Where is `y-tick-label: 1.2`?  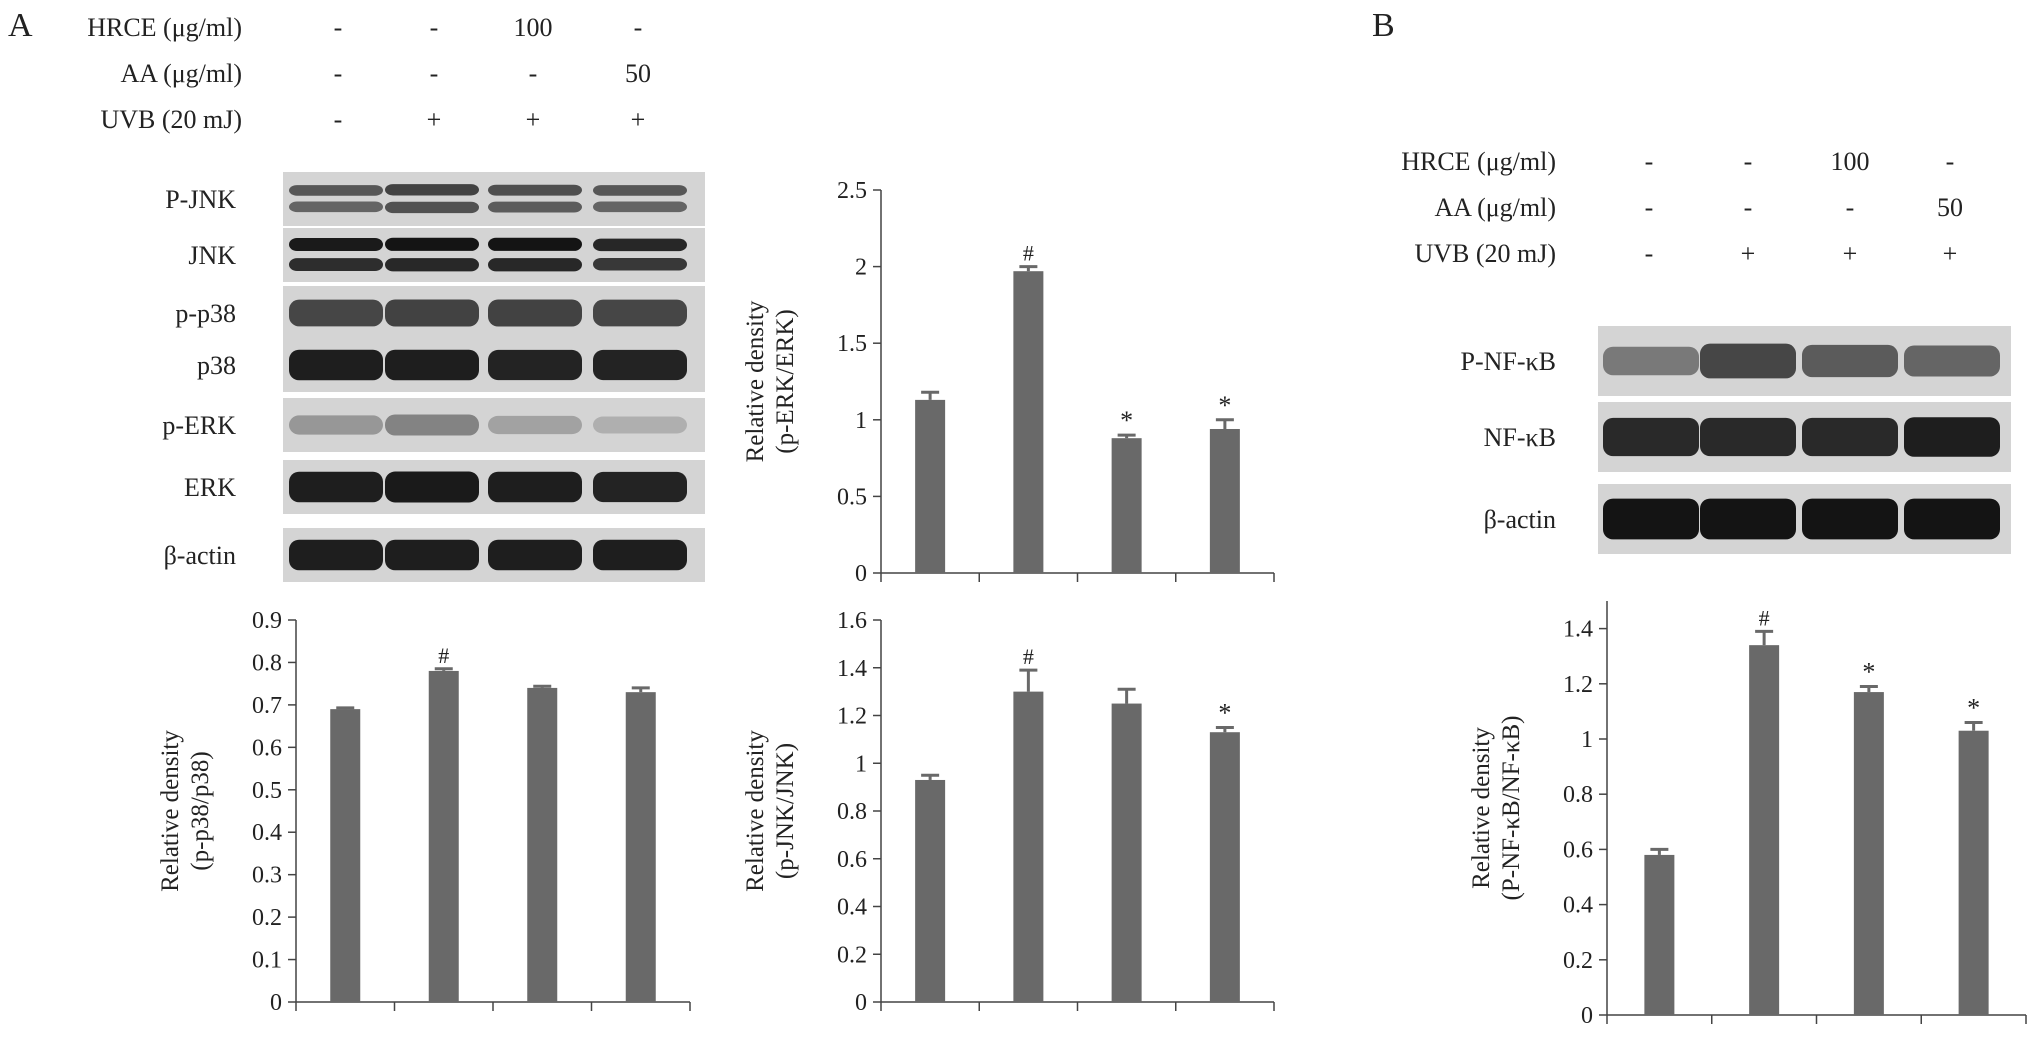
y-tick-label: 1.2 is located at coordinates (852, 717).